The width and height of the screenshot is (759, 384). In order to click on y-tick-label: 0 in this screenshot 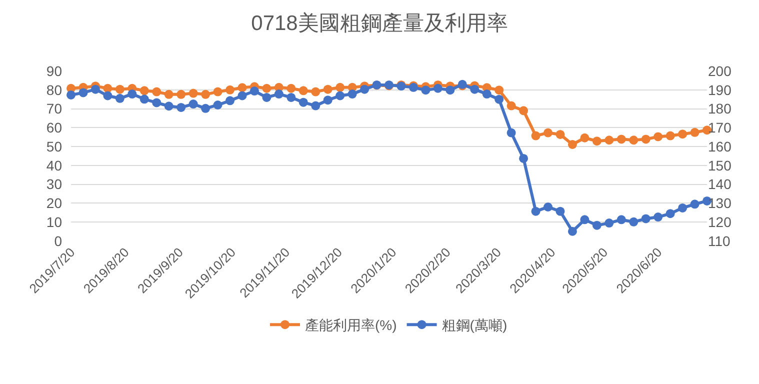, I will do `click(58, 240)`.